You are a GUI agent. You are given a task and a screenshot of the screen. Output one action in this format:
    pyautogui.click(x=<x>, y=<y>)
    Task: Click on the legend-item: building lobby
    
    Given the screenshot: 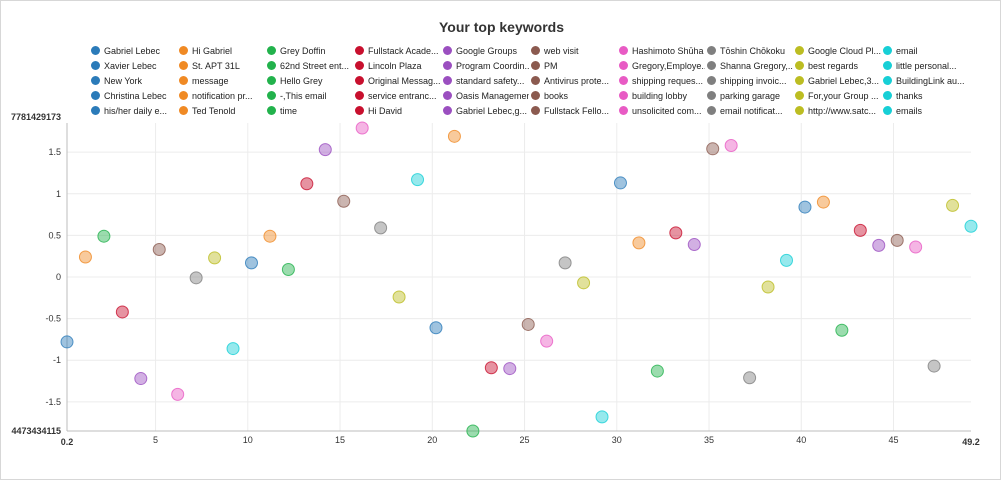 What is the action you would take?
    pyautogui.click(x=662, y=98)
    